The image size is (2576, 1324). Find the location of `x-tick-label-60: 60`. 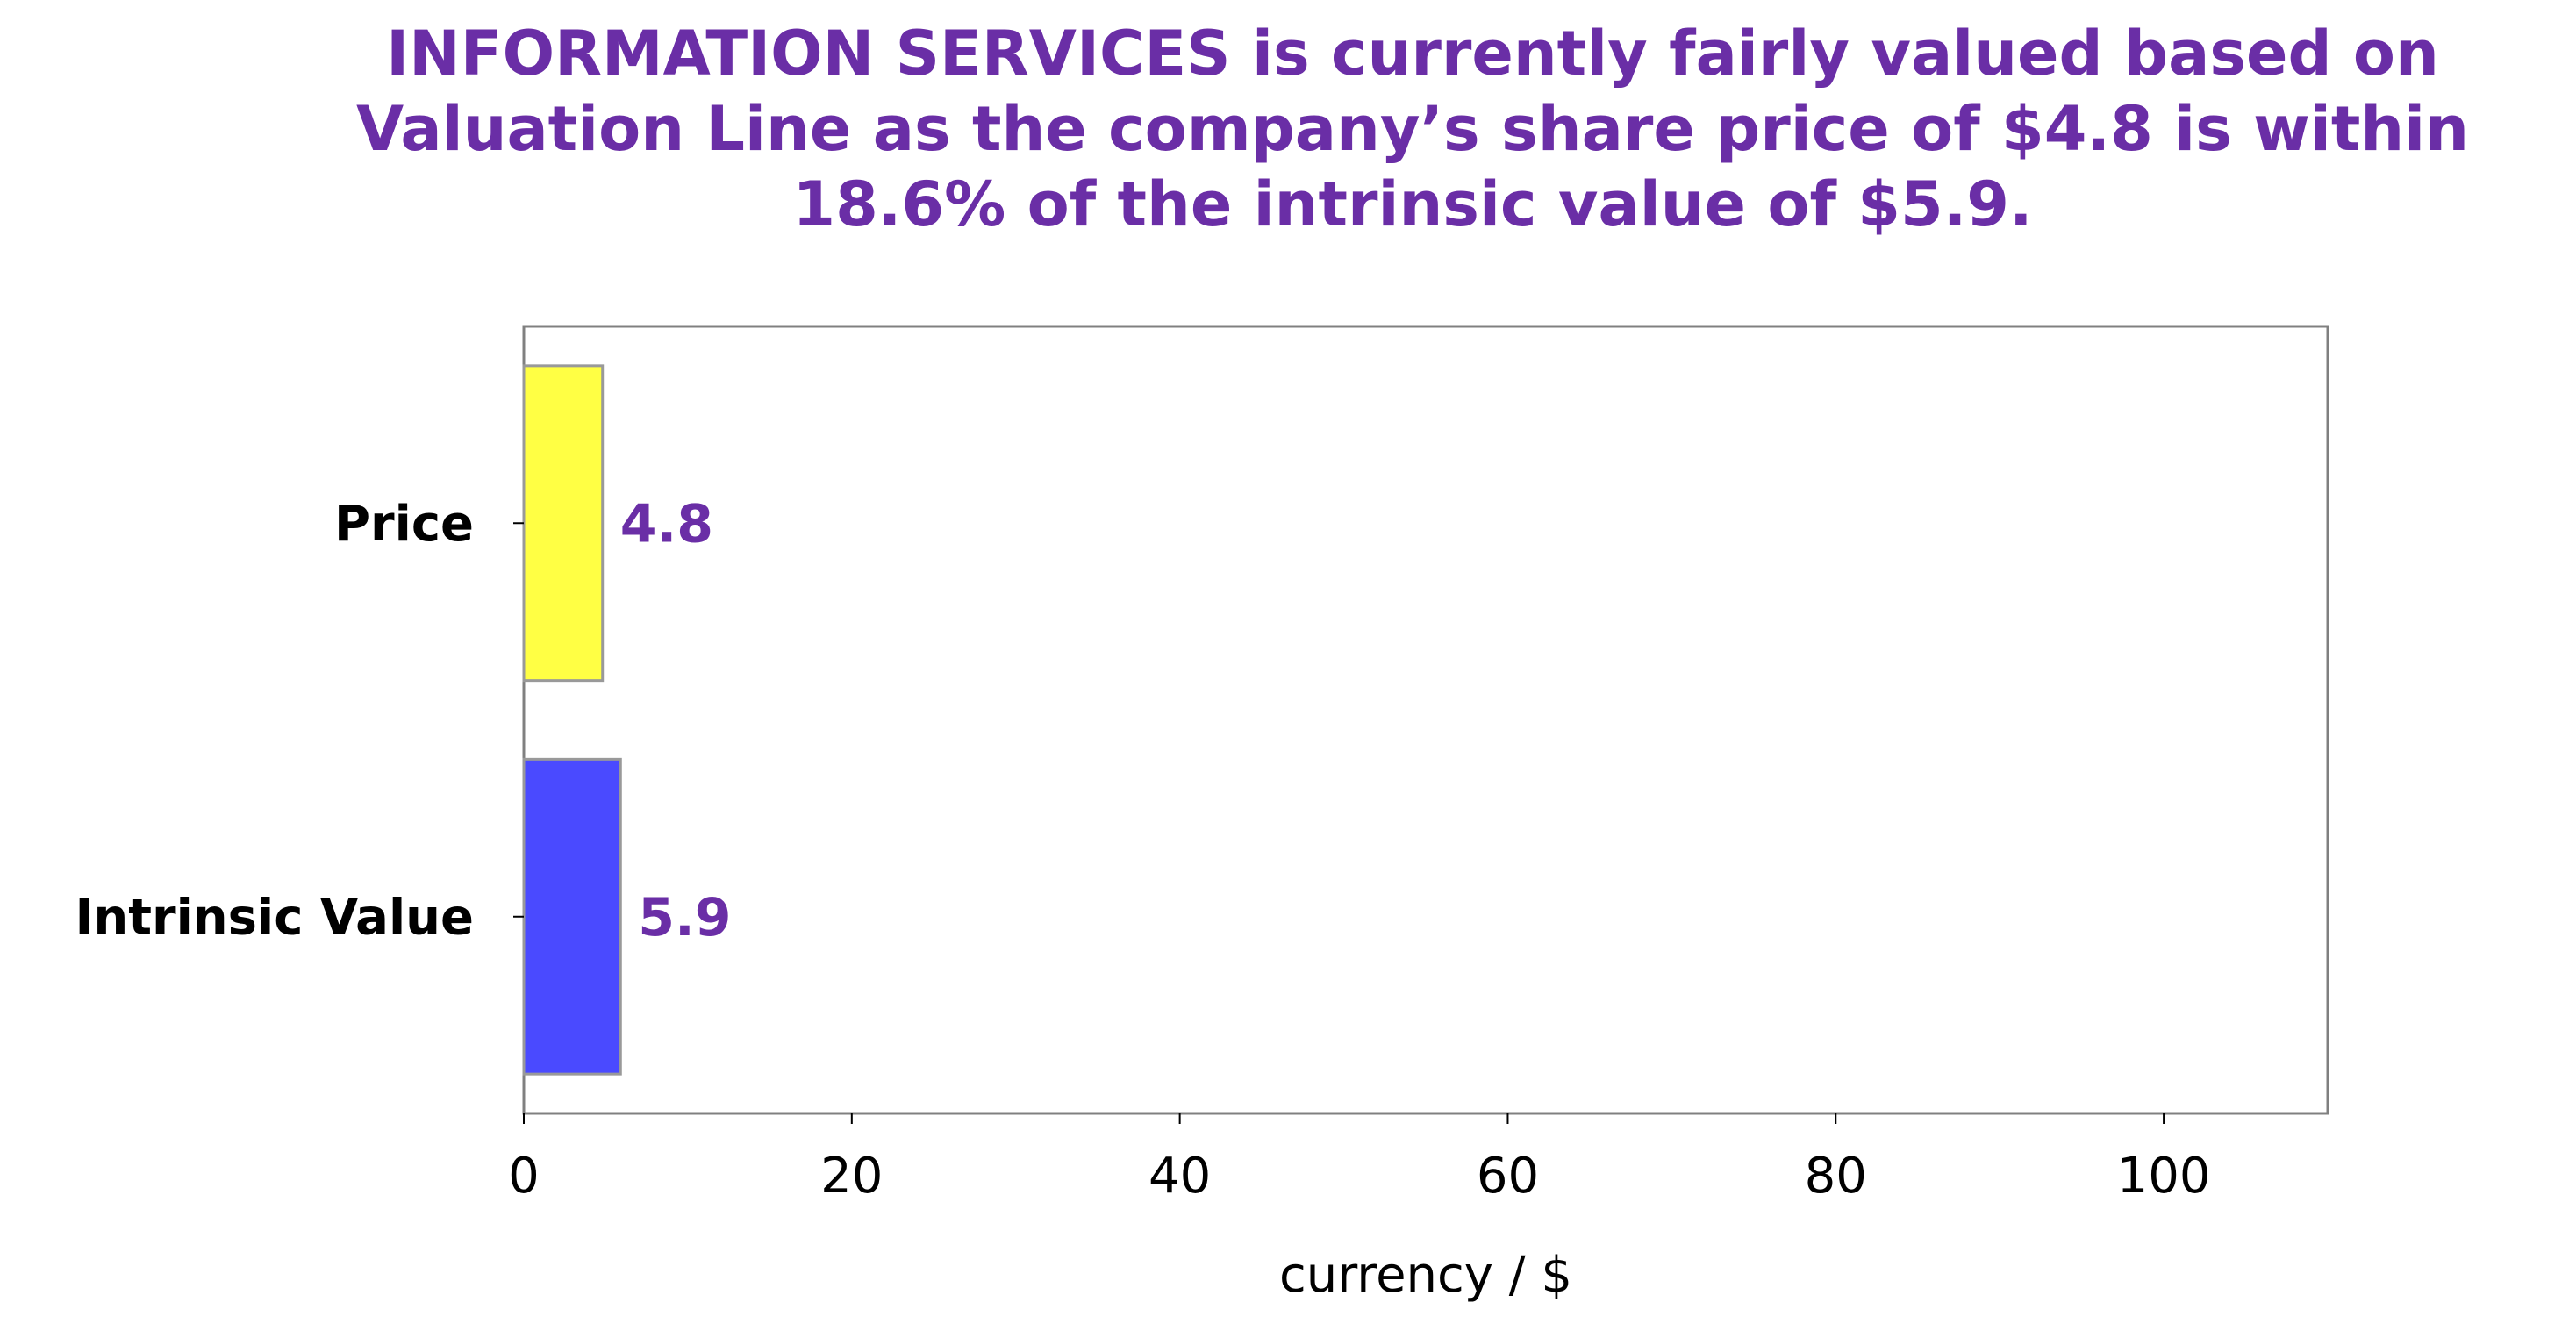

x-tick-label-60: 60 is located at coordinates (1508, 1176).